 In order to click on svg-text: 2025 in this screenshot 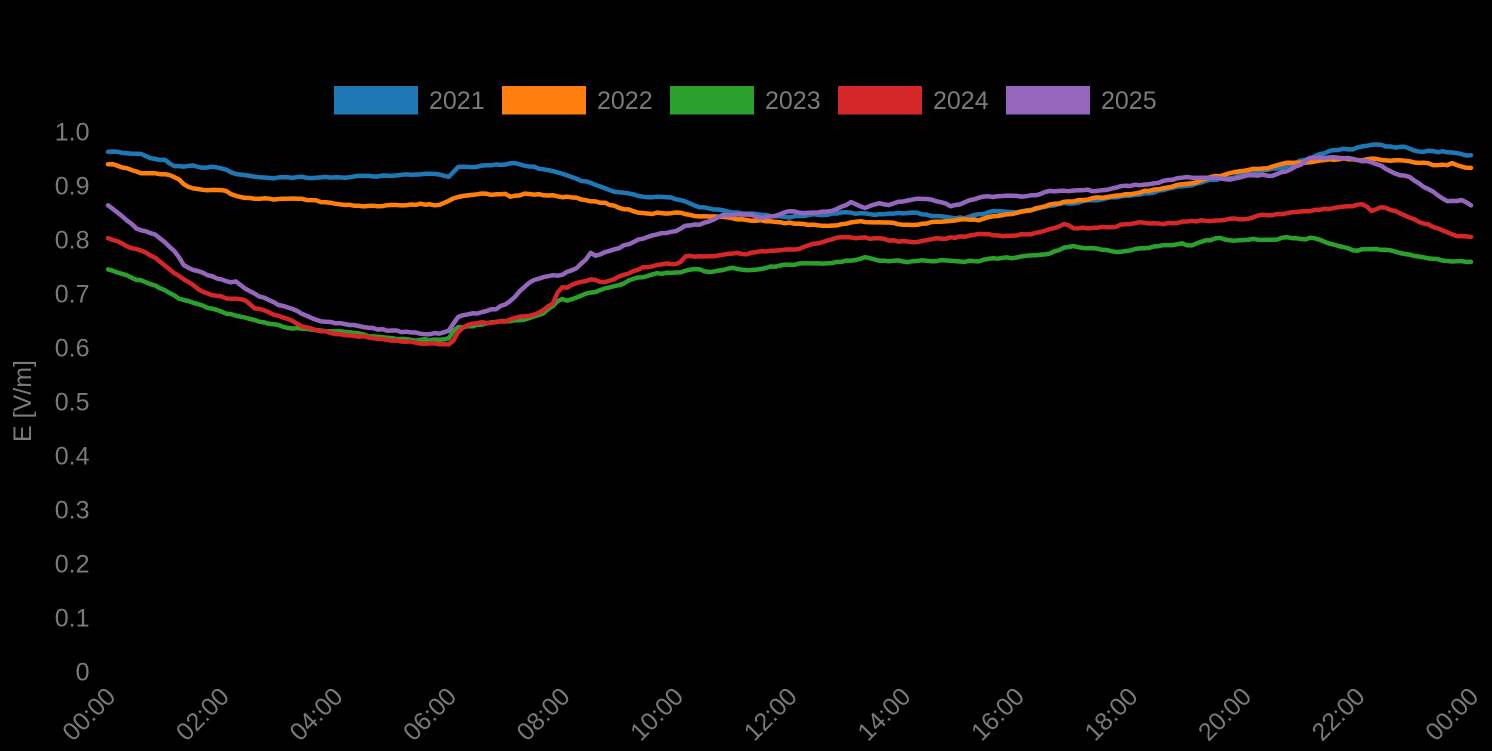, I will do `click(1129, 101)`.